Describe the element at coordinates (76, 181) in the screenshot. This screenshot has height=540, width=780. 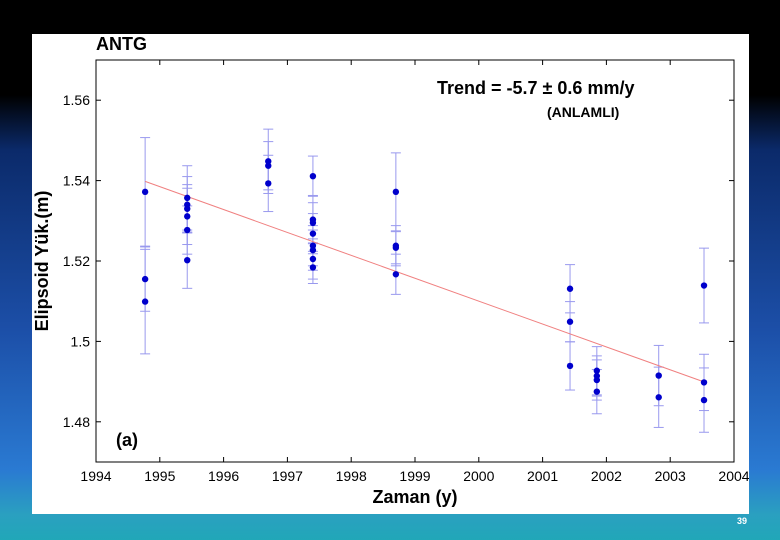
I see `y-tick-label: 1.54` at that location.